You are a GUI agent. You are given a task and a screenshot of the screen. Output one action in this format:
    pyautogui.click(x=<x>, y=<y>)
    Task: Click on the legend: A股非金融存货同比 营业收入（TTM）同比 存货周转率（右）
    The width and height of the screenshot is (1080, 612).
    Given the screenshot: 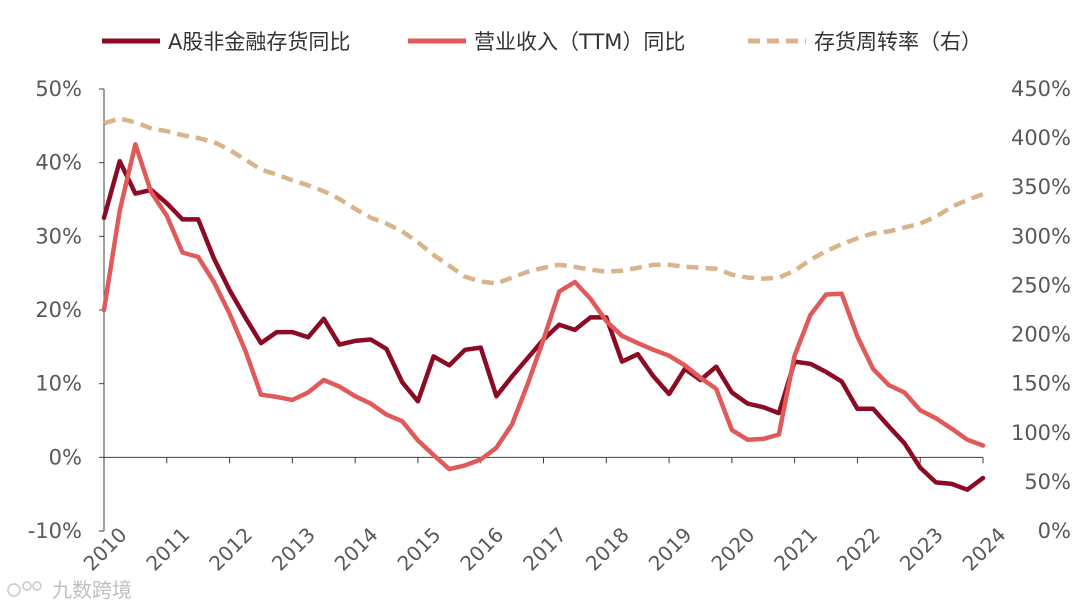 What is the action you would take?
    pyautogui.click(x=542, y=42)
    